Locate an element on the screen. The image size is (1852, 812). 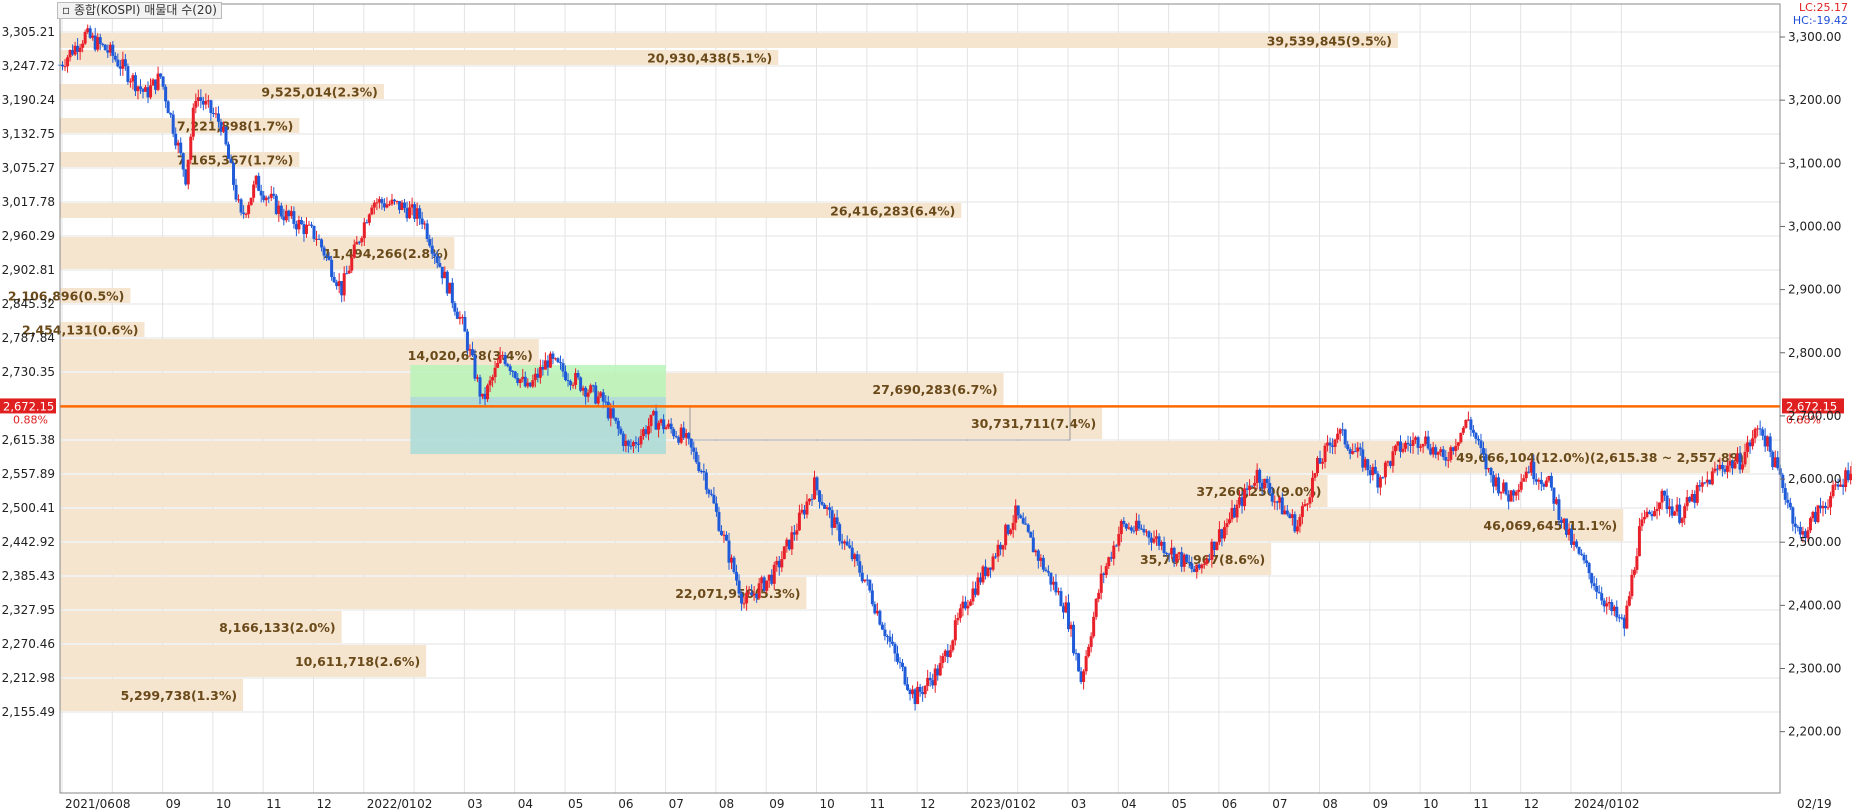
left-tick-label: 2,500.41 is located at coordinates (28, 508).